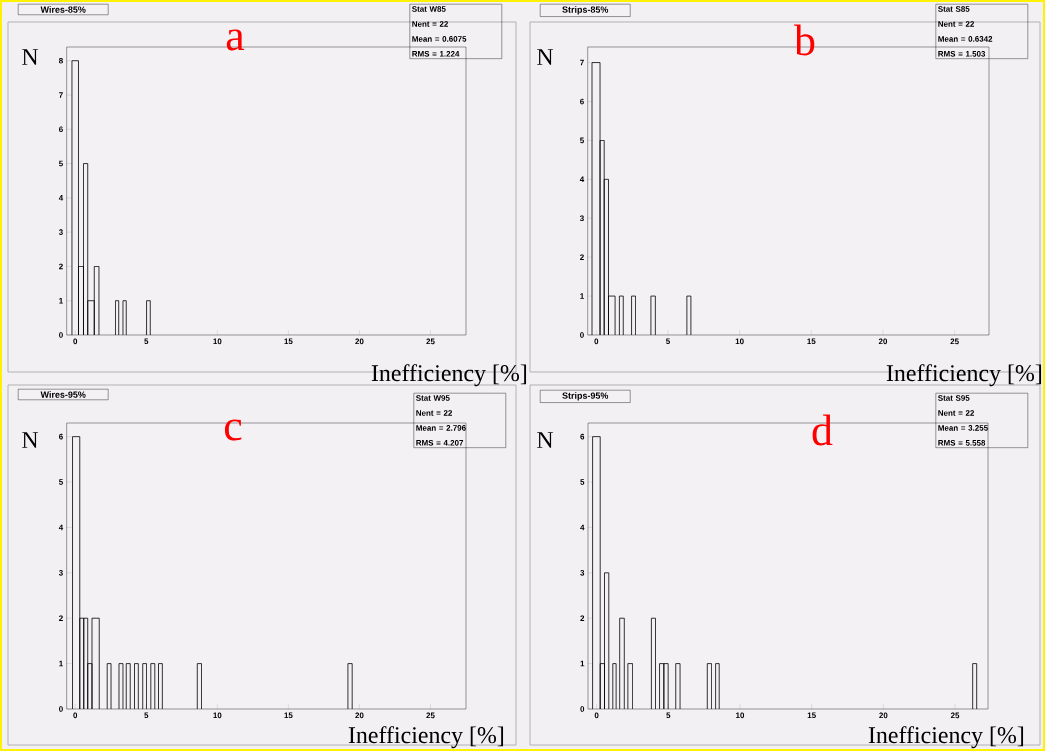 The width and height of the screenshot is (1045, 751). Describe the element at coordinates (804, 40) in the screenshot. I see `annotation: b` at that location.